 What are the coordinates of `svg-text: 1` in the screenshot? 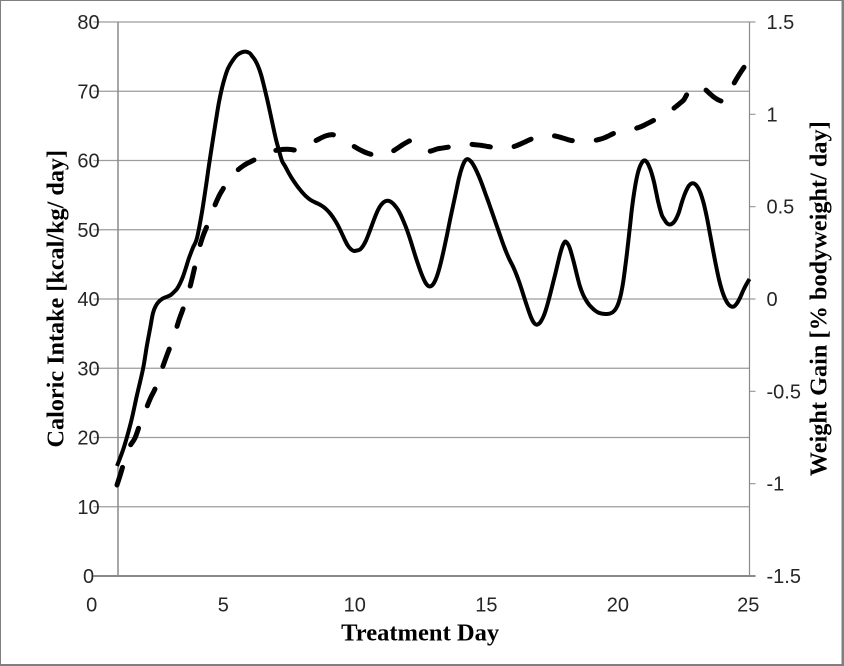 It's located at (772, 115).